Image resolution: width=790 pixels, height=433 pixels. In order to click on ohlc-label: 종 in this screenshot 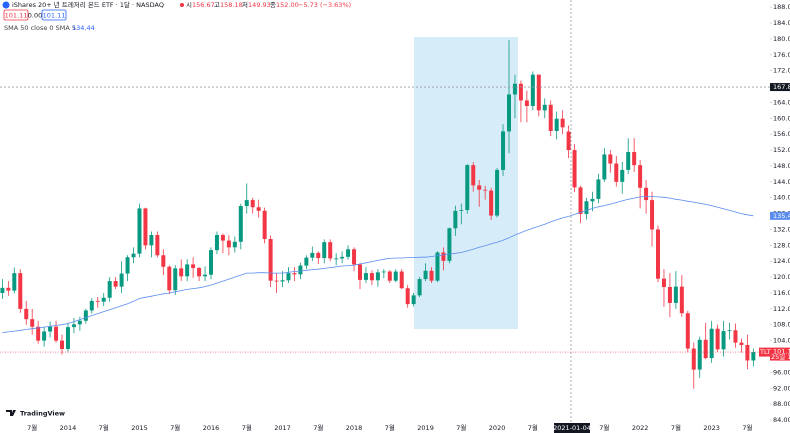, I will do `click(273, 5)`.